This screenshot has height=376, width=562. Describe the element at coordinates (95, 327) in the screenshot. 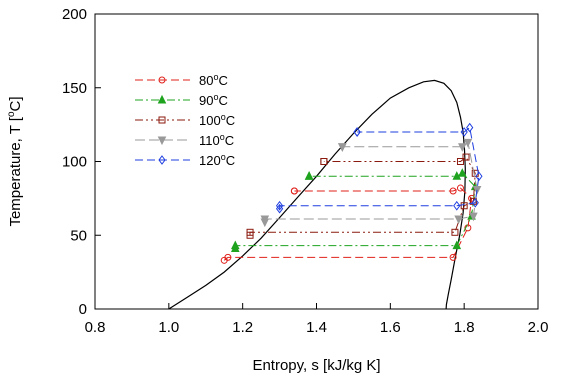

I see `x-tick-label: 0.8` at that location.